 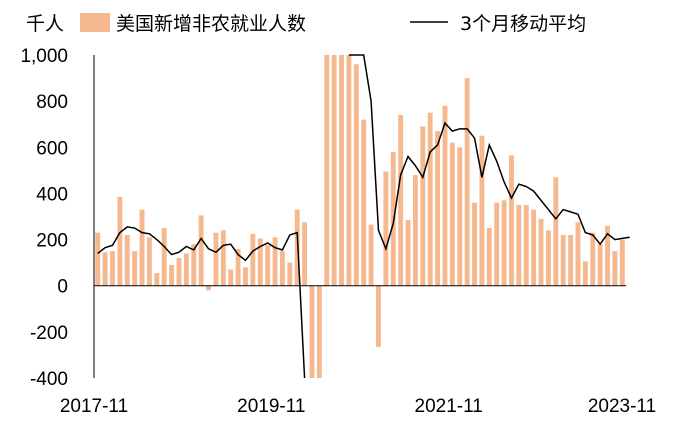 What do you see at coordinates (523, 24) in the screenshot?
I see `legend-line-label: 3个月移动平均` at bounding box center [523, 24].